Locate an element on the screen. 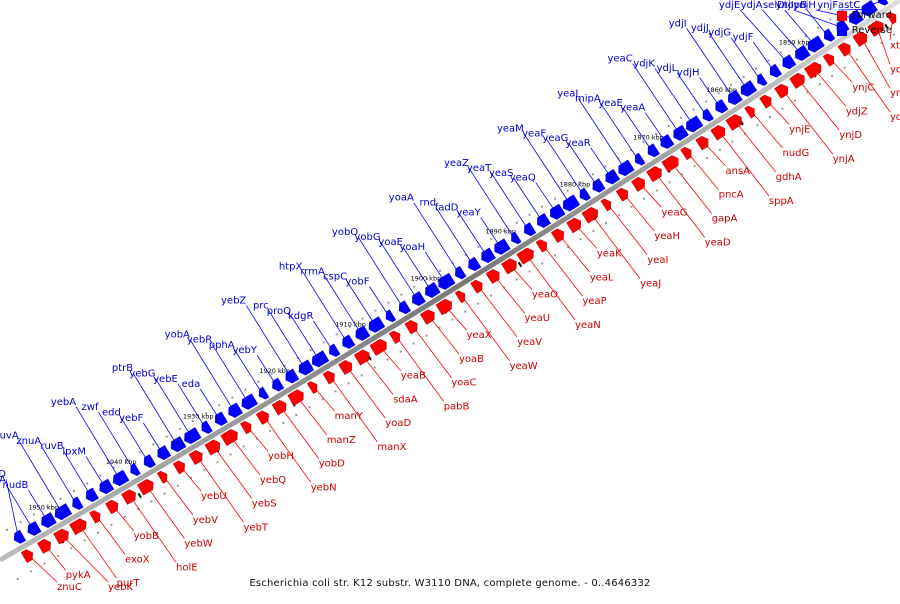 This screenshot has width=900, height=604. reverse-gene-label: yebY is located at coordinates (244, 350).